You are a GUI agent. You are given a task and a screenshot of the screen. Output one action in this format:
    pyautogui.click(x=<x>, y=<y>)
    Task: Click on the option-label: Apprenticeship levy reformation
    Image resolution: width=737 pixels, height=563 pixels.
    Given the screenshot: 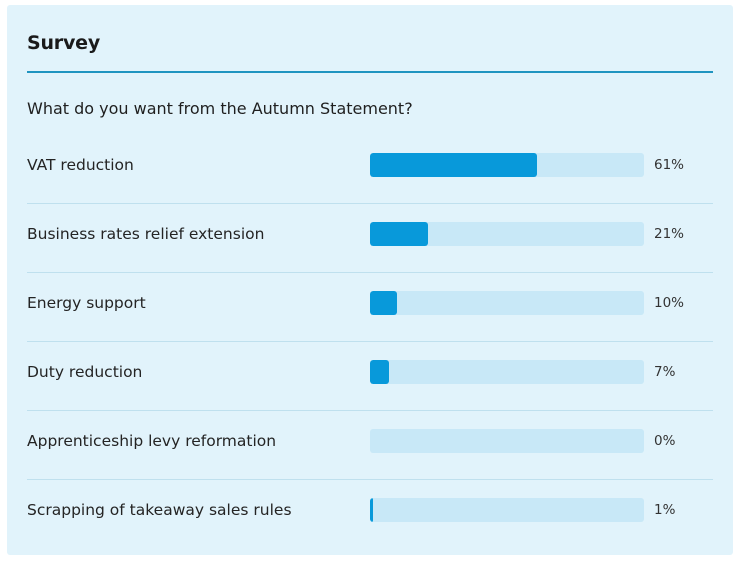 What is the action you would take?
    pyautogui.click(x=152, y=441)
    